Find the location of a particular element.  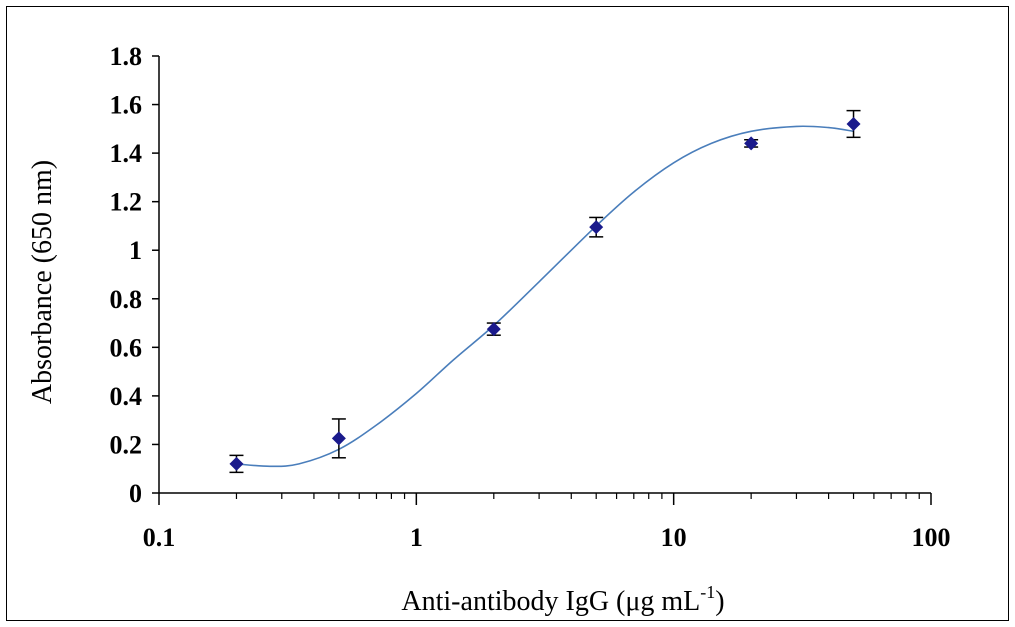

x-tick-label: 10 is located at coordinates (674, 537).